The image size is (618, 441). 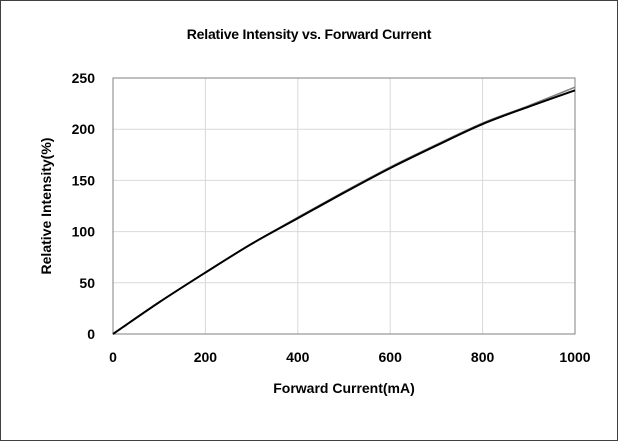 What do you see at coordinates (46, 206) in the screenshot?
I see `y-axis-label: Relative Intensity(%)` at bounding box center [46, 206].